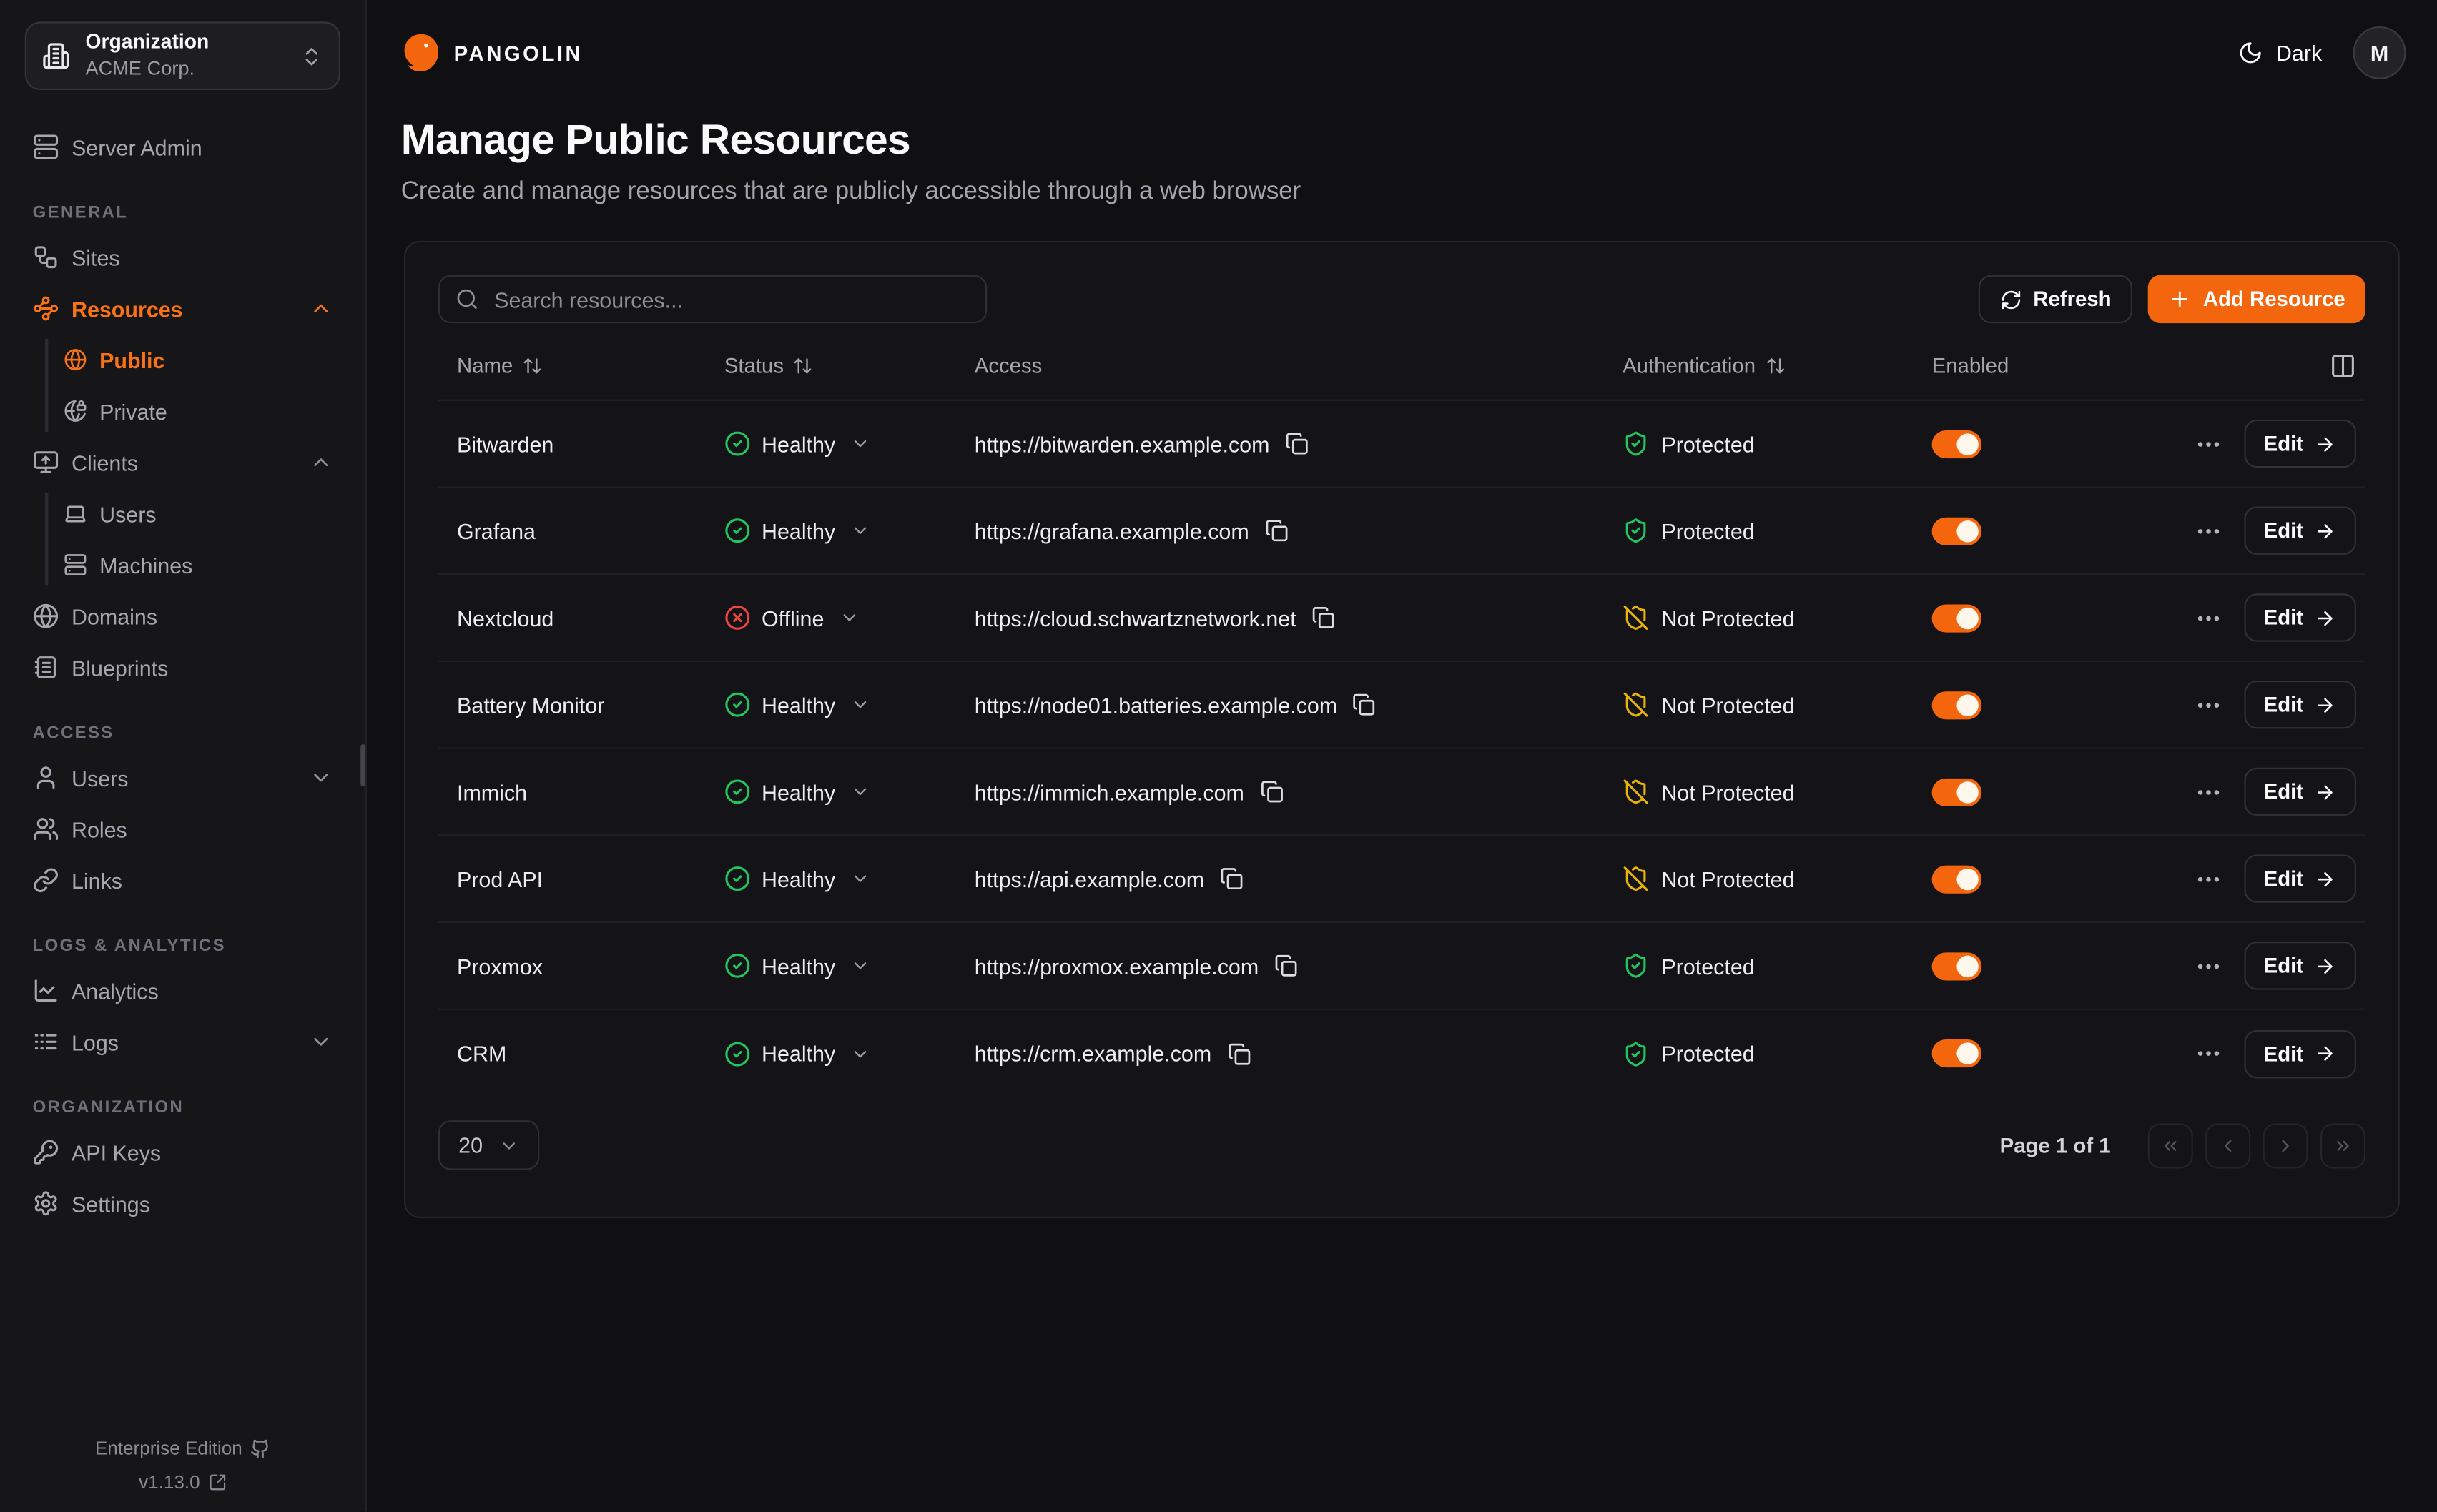  Describe the element at coordinates (182, 56) in the screenshot. I see `org-switcher: Organization ACME Corp.` at that location.